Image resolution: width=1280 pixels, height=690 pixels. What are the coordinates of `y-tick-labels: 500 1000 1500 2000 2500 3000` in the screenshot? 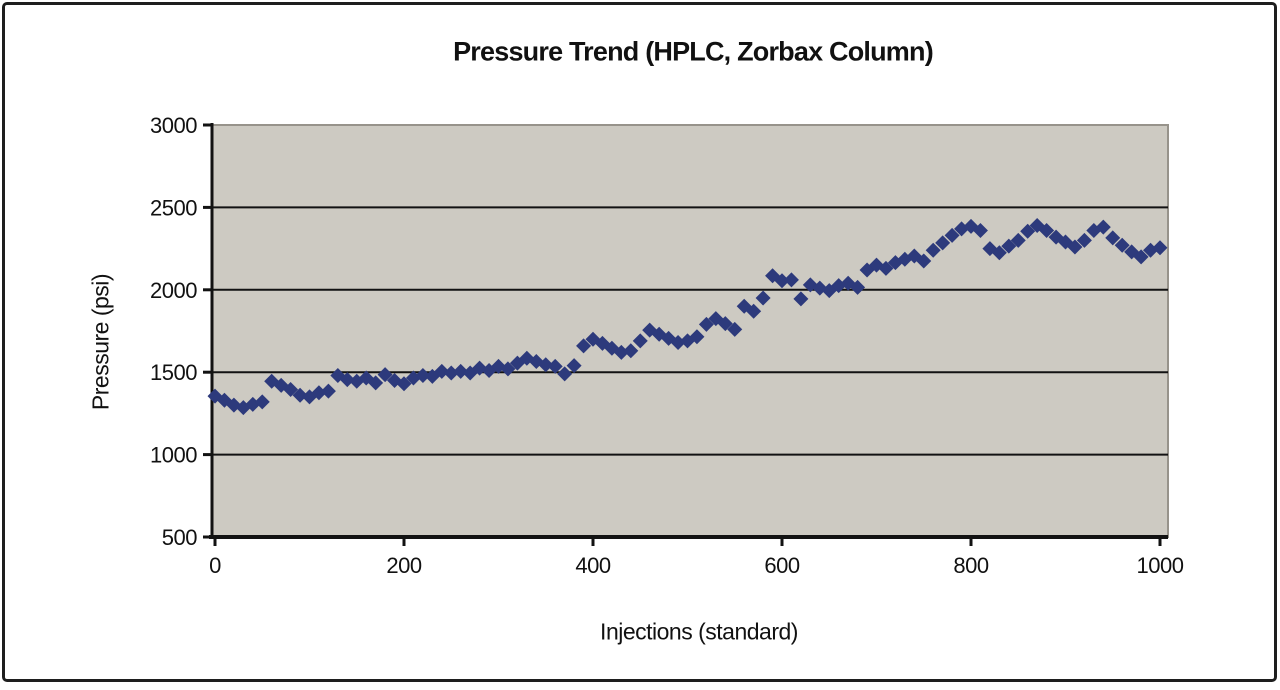 It's located at (174, 331).